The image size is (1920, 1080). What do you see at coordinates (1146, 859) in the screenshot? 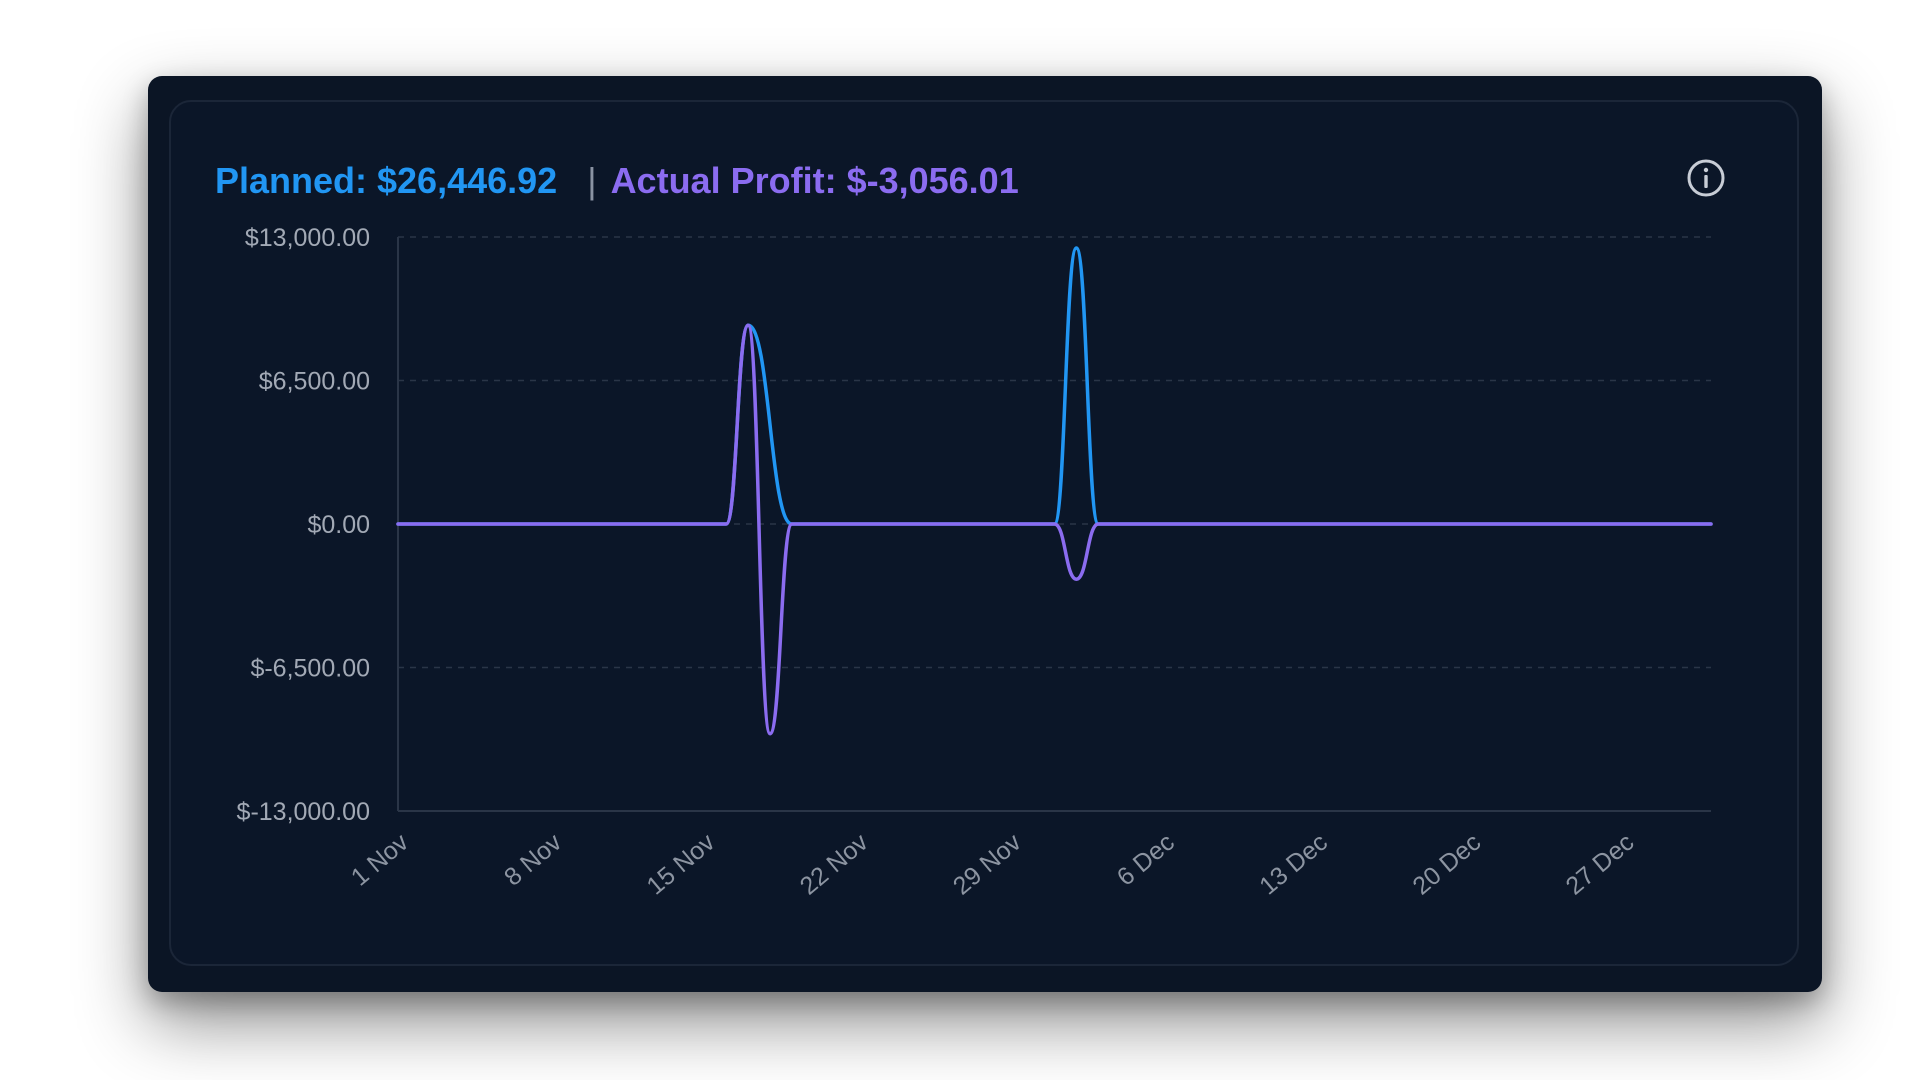
I see `x-tick-label: 6 Dec` at bounding box center [1146, 859].